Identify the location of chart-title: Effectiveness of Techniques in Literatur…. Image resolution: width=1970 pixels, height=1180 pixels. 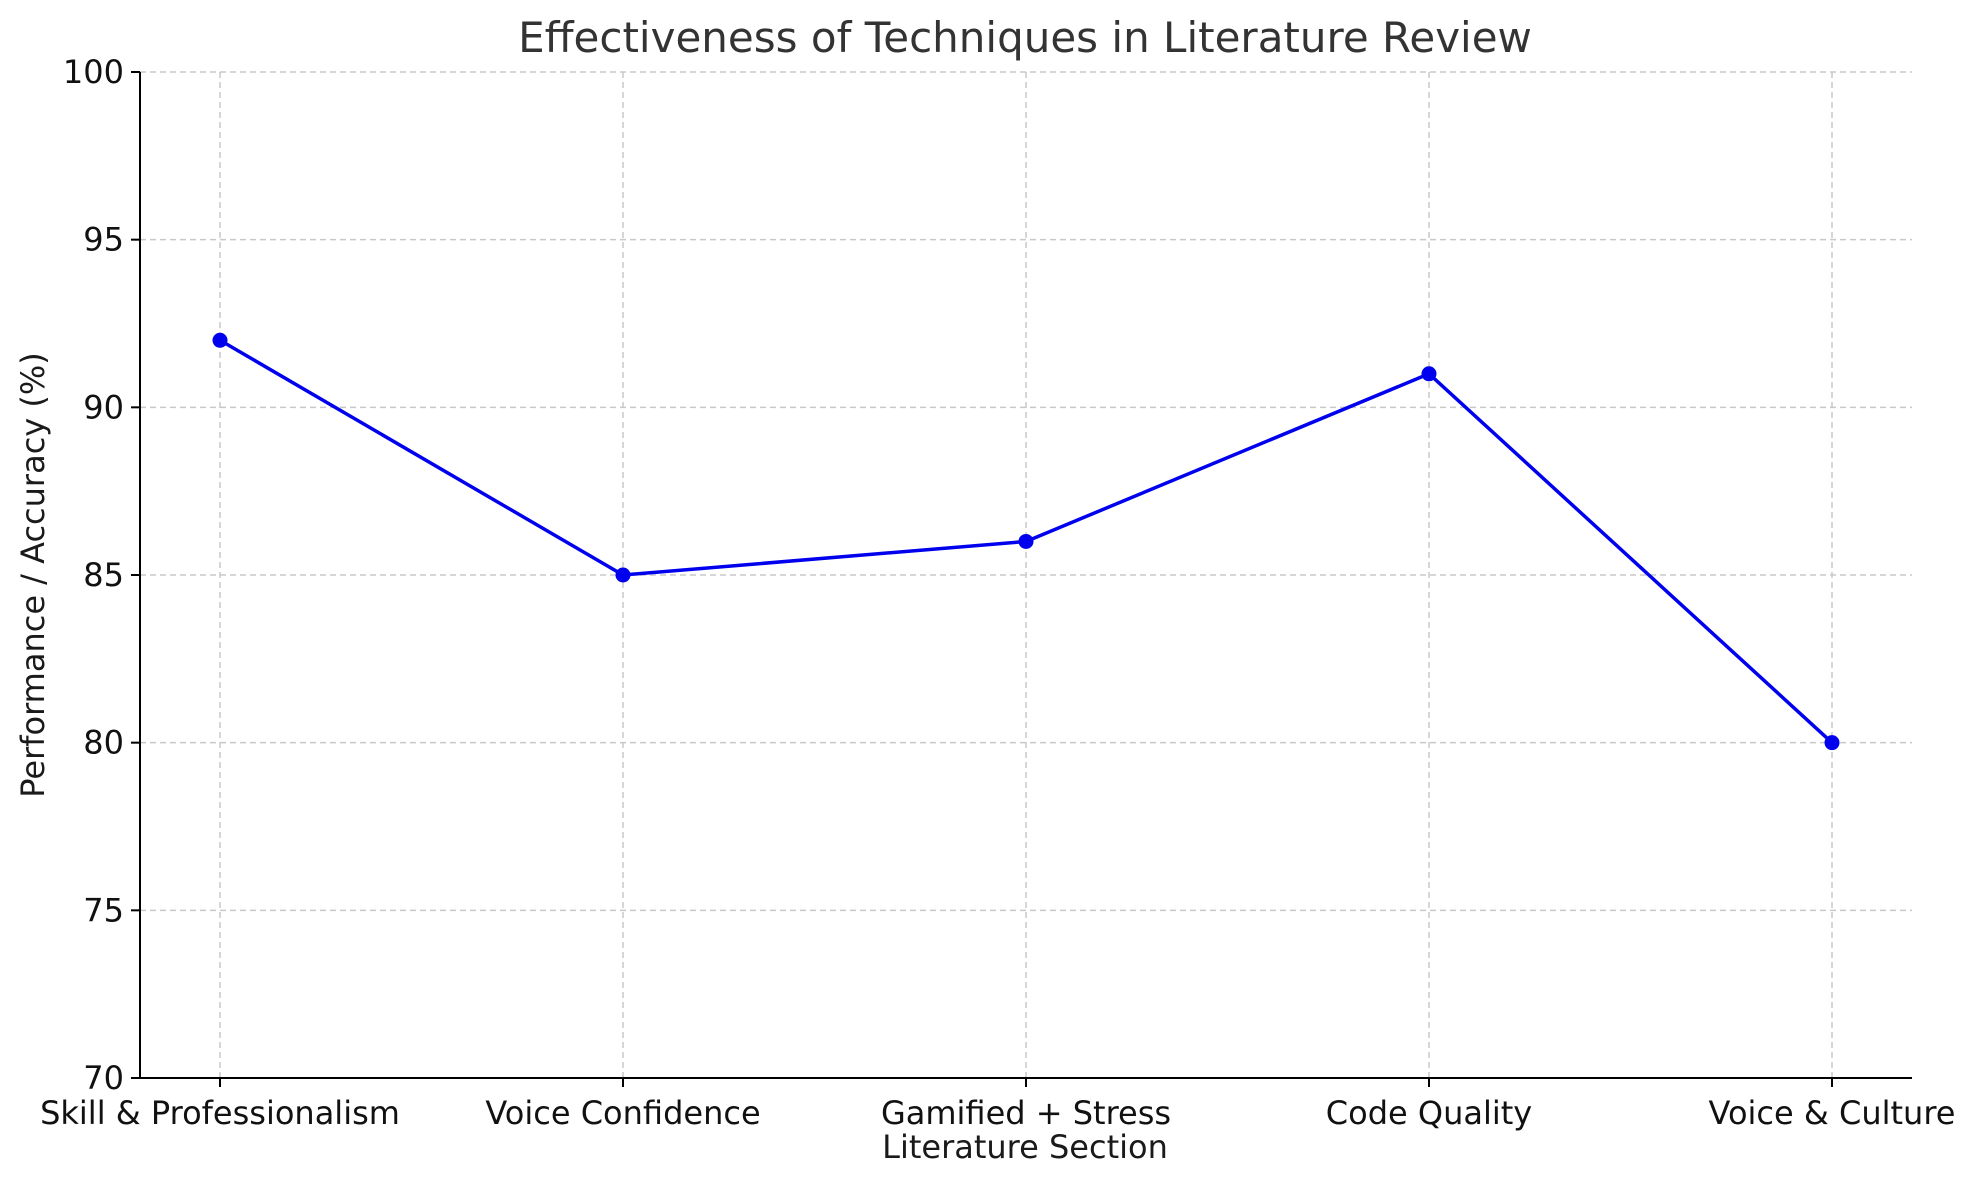
(1025, 37).